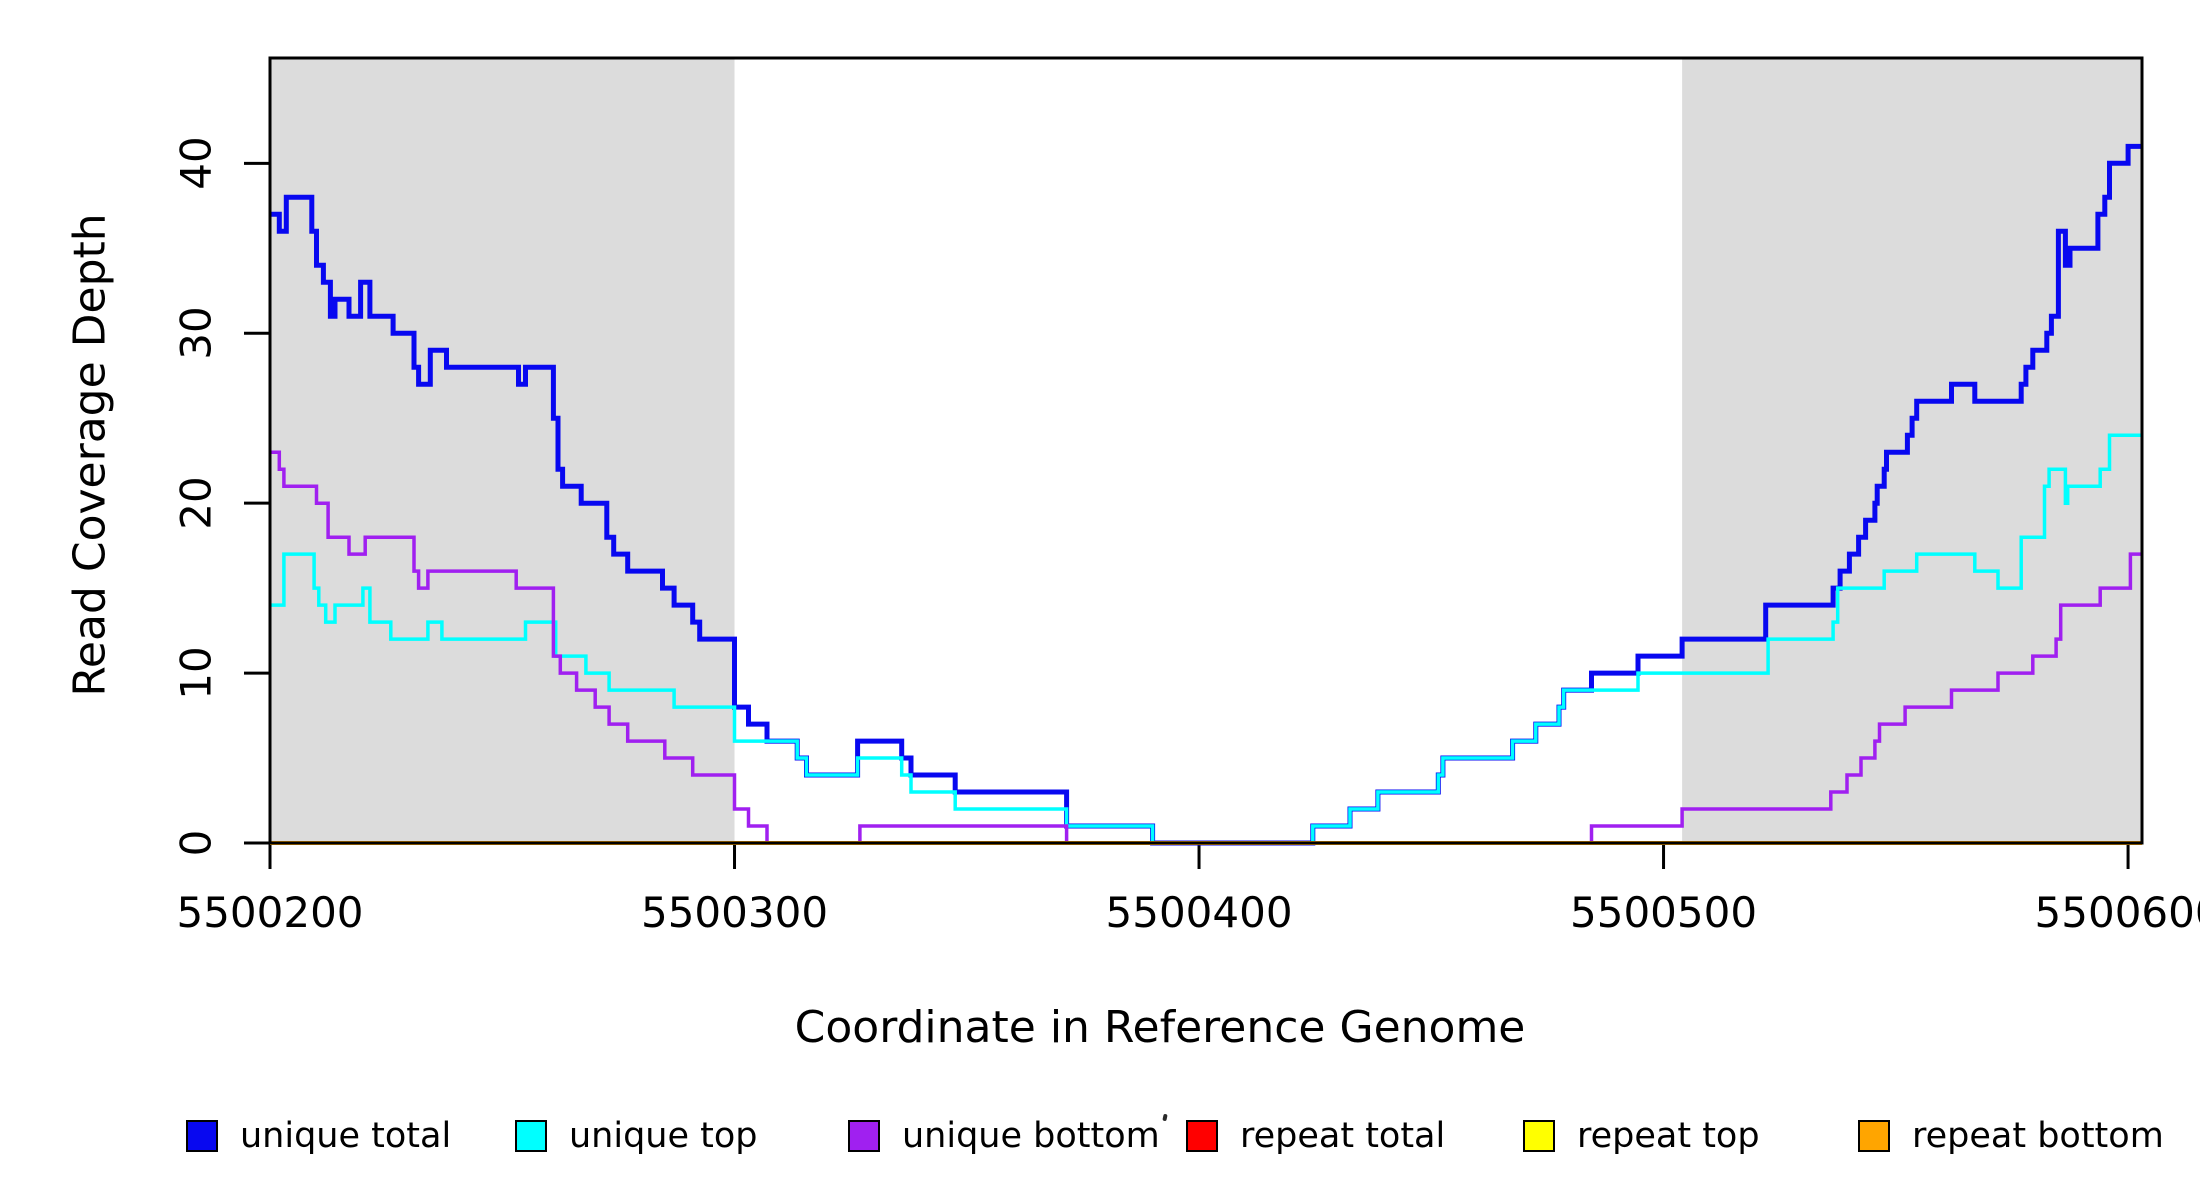  What do you see at coordinates (1160, 1027) in the screenshot?
I see `x-axis-title: Coordinate in Reference Genome` at bounding box center [1160, 1027].